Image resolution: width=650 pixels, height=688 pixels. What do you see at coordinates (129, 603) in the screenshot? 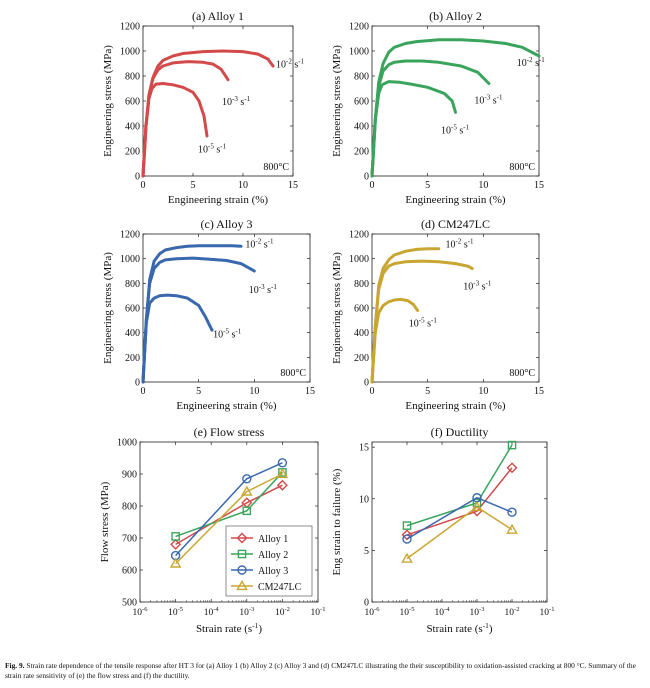
I see `y-tick-label: 500` at bounding box center [129, 603].